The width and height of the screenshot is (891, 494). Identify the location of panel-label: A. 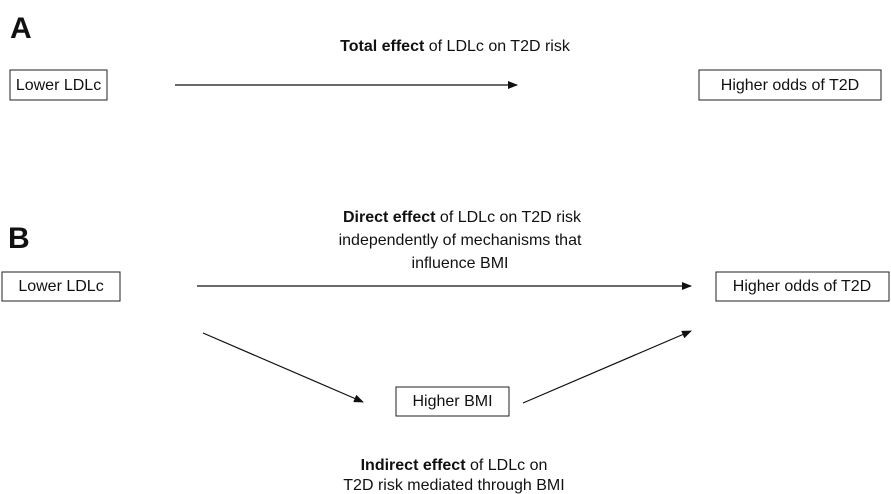
(21, 28).